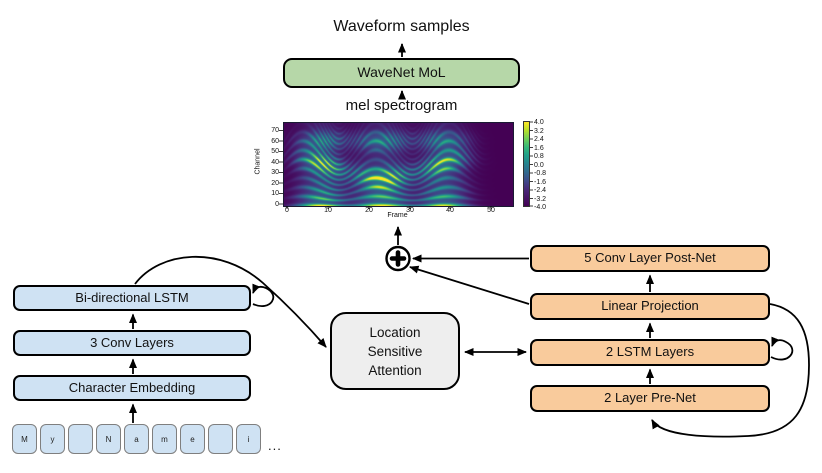 This screenshot has width=822, height=473. What do you see at coordinates (540, 173) in the screenshot?
I see `cbar-tick: -0.8` at bounding box center [540, 173].